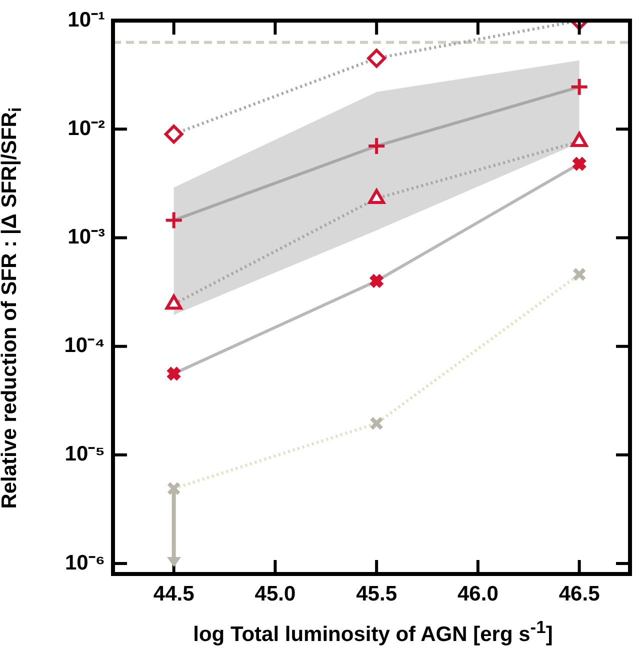 This screenshot has width=643, height=650. Describe the element at coordinates (478, 594) in the screenshot. I see `x-tick-label: 46.0` at that location.